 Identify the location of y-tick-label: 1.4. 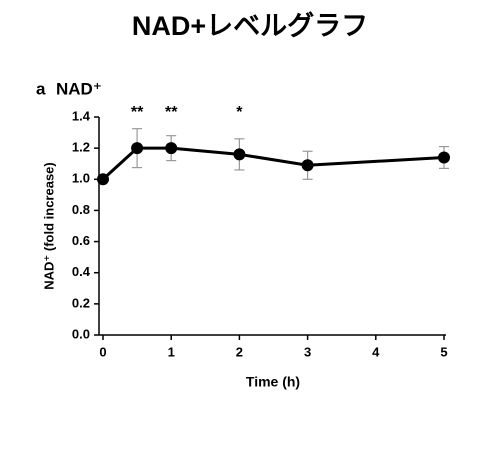
(81, 115).